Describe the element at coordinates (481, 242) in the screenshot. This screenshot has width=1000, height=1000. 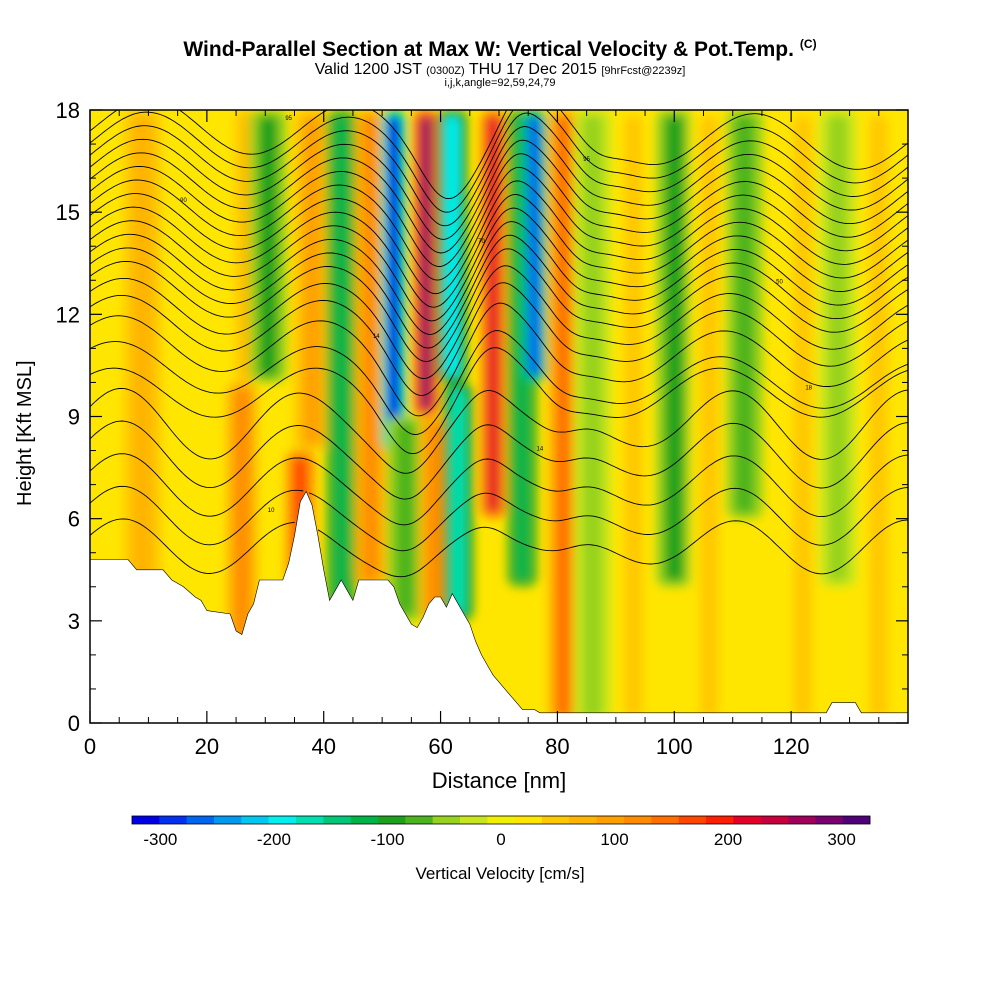
I see `contour-label-13: 70` at that location.